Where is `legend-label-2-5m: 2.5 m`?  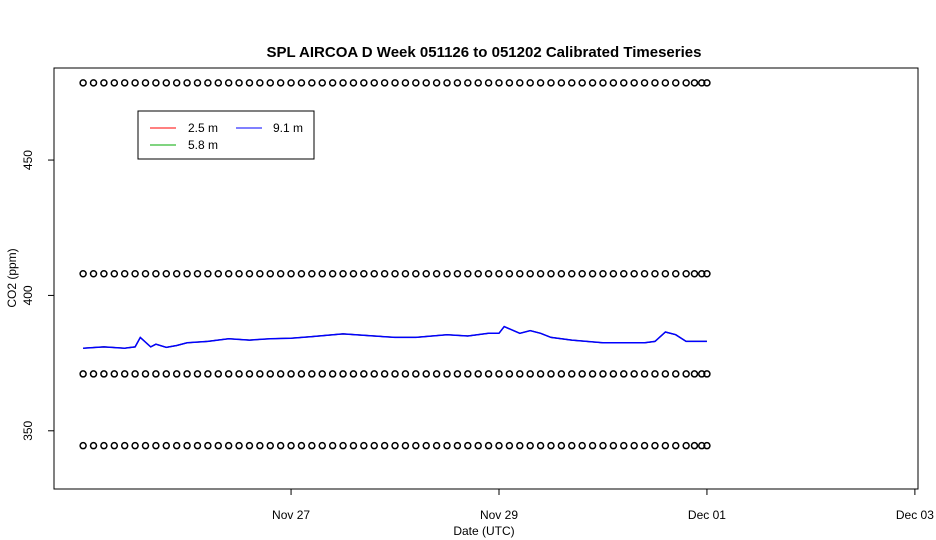 legend-label-2-5m: 2.5 m is located at coordinates (203, 128).